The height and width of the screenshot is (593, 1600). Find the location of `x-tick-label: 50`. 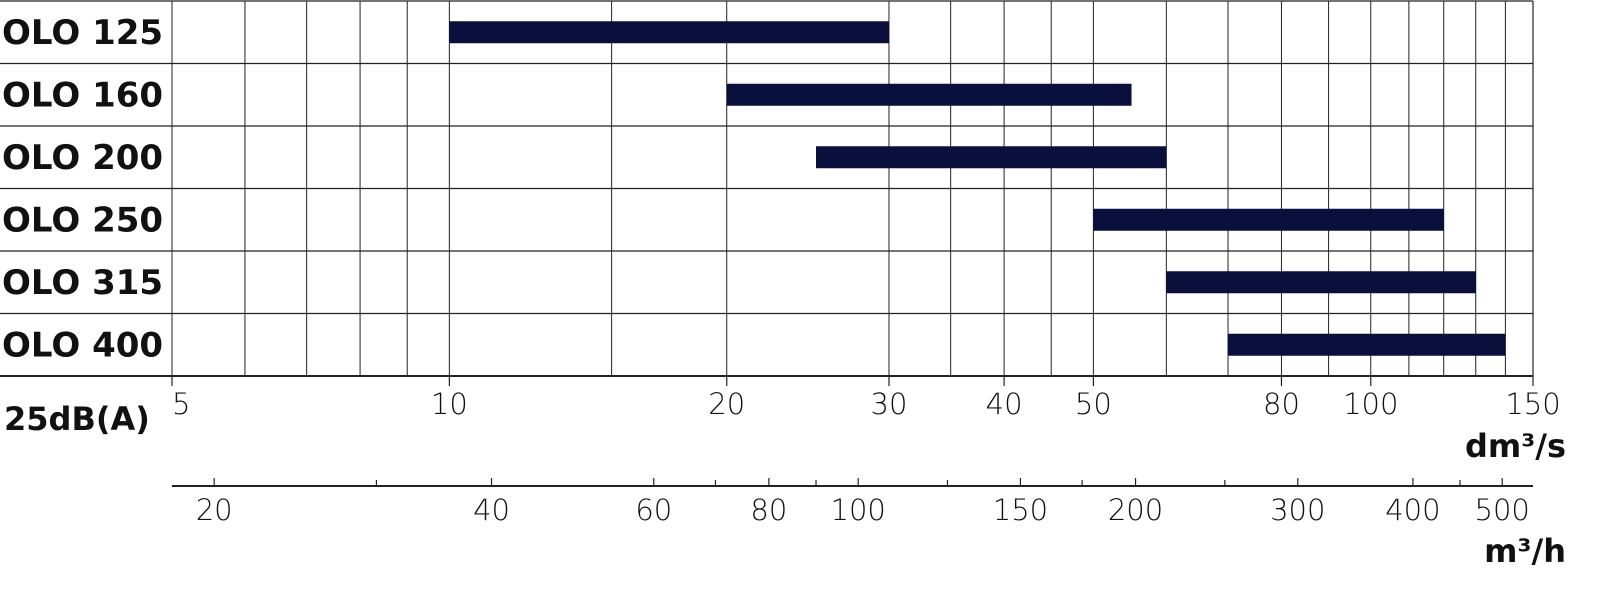

x-tick-label: 50 is located at coordinates (1093, 404).